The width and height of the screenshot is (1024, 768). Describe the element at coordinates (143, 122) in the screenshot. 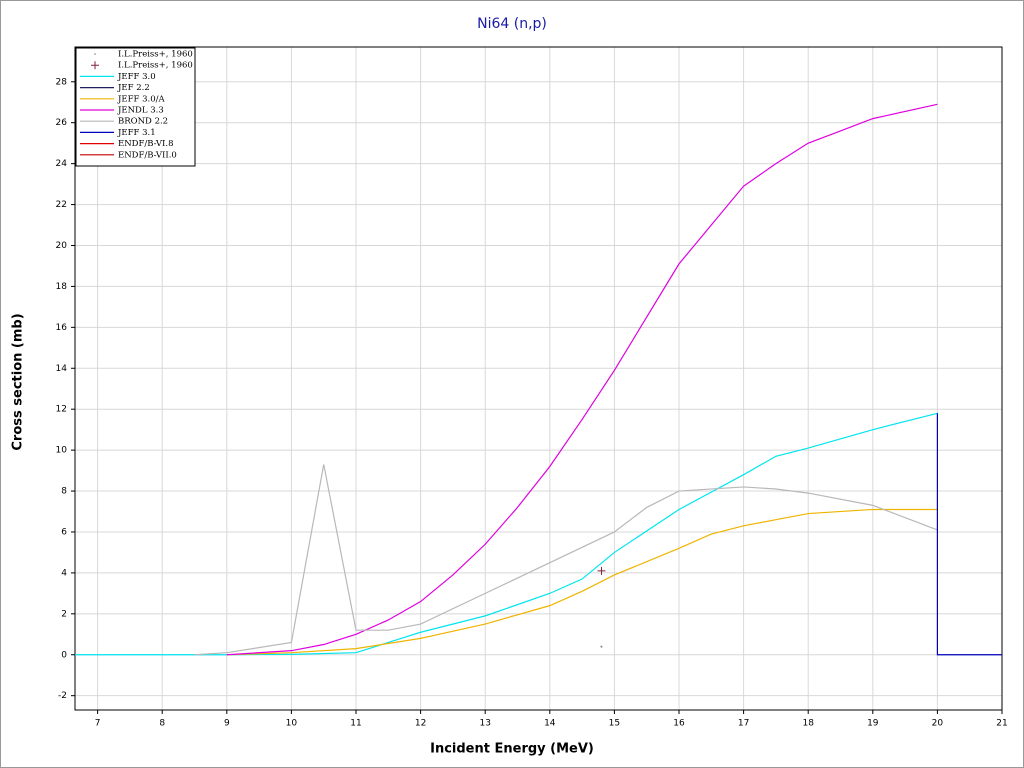

I see `legend-label: BROND 2.2` at that location.